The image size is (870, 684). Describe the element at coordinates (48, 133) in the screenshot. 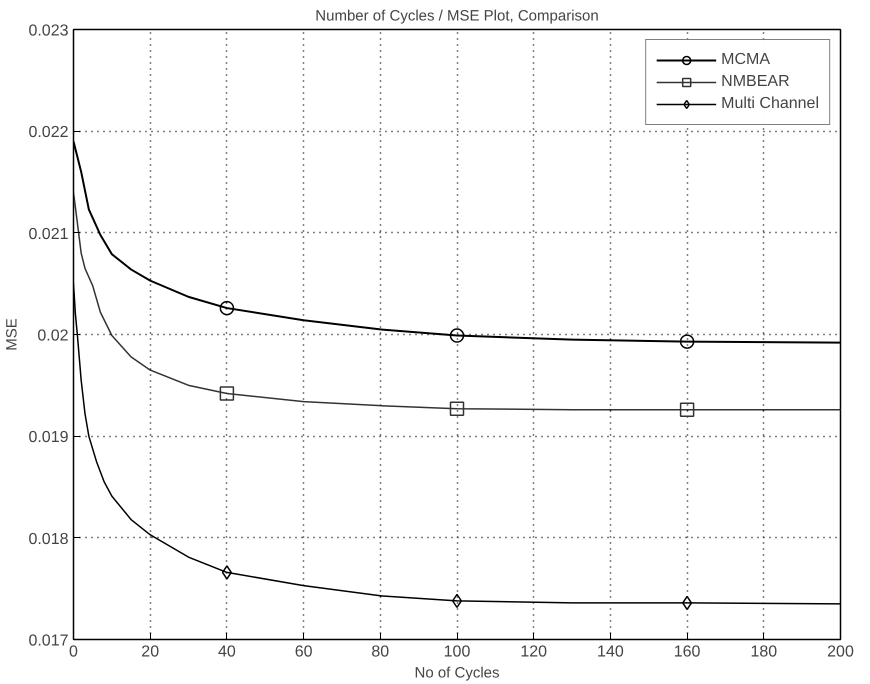

I see `y-tick-label: 0.022` at that location.